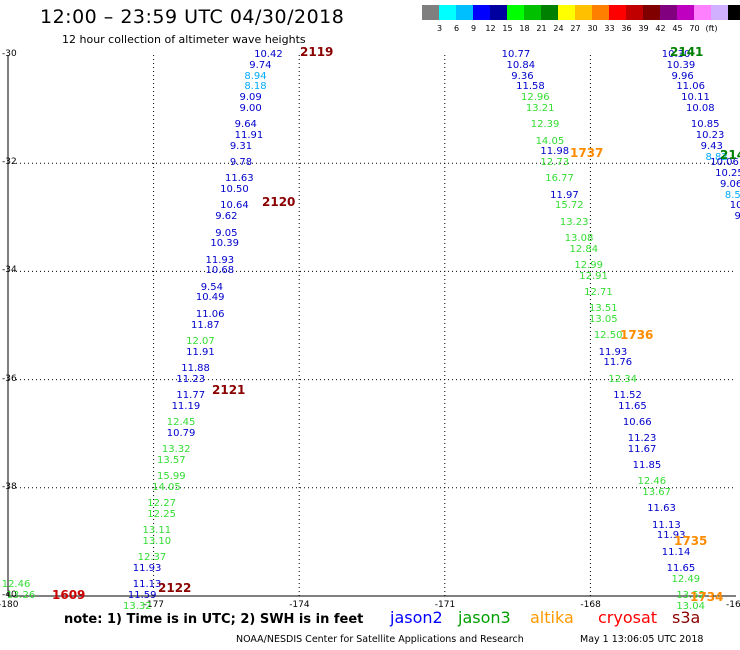 The height and width of the screenshot is (650, 740). Describe the element at coordinates (569, 206) in the screenshot. I see `data-value-label: 15.72` at that location.